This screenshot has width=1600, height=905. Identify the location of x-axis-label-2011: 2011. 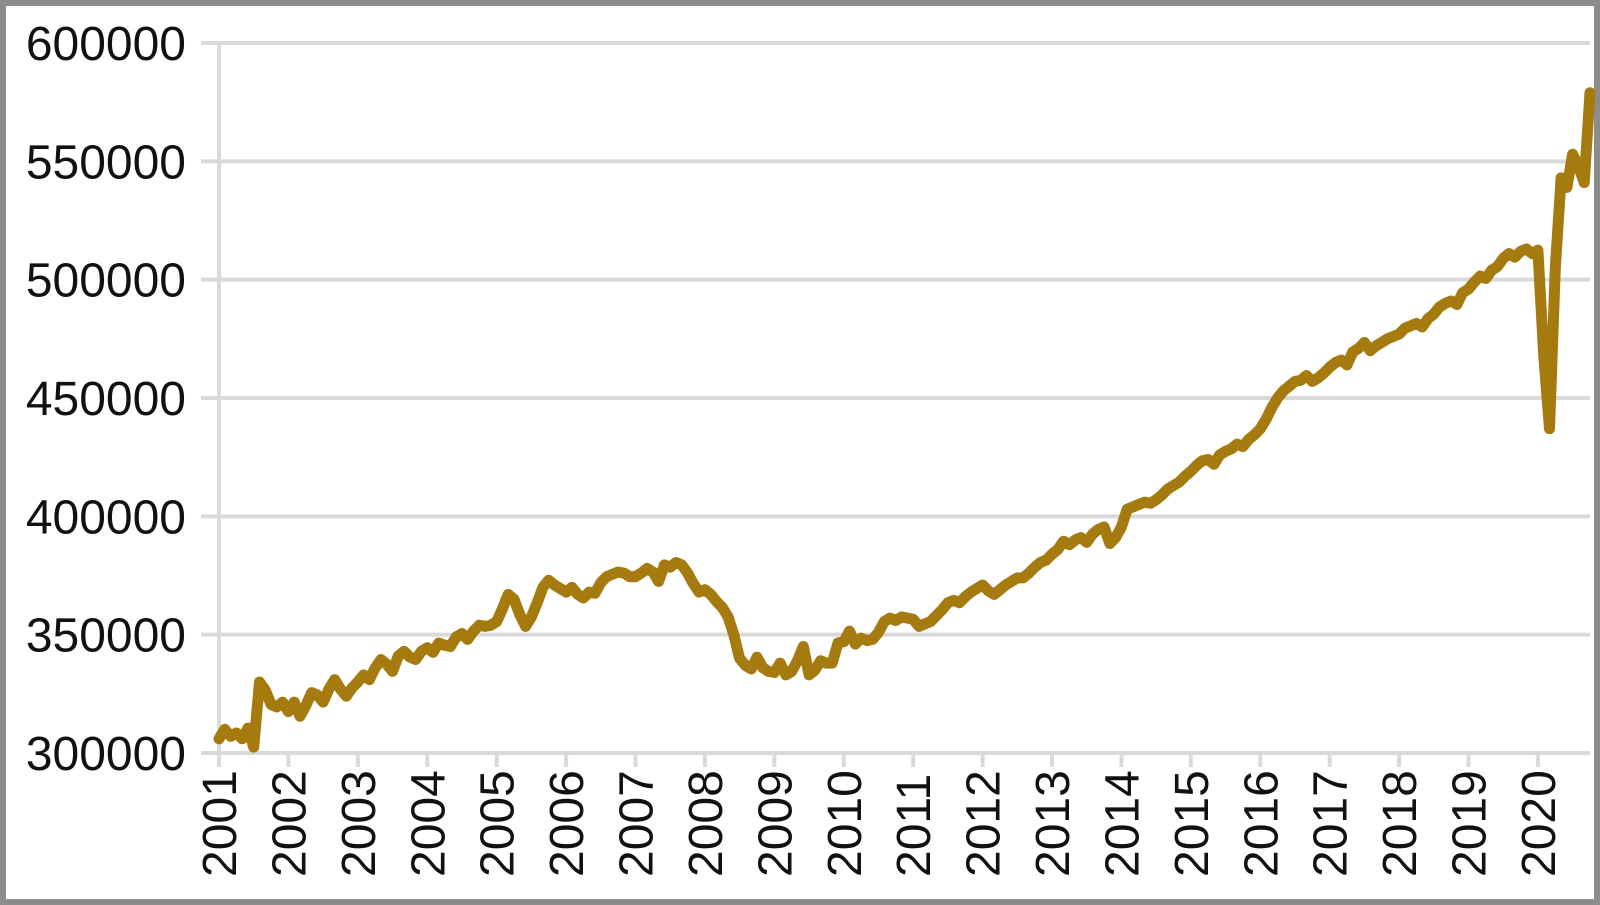
(914, 825).